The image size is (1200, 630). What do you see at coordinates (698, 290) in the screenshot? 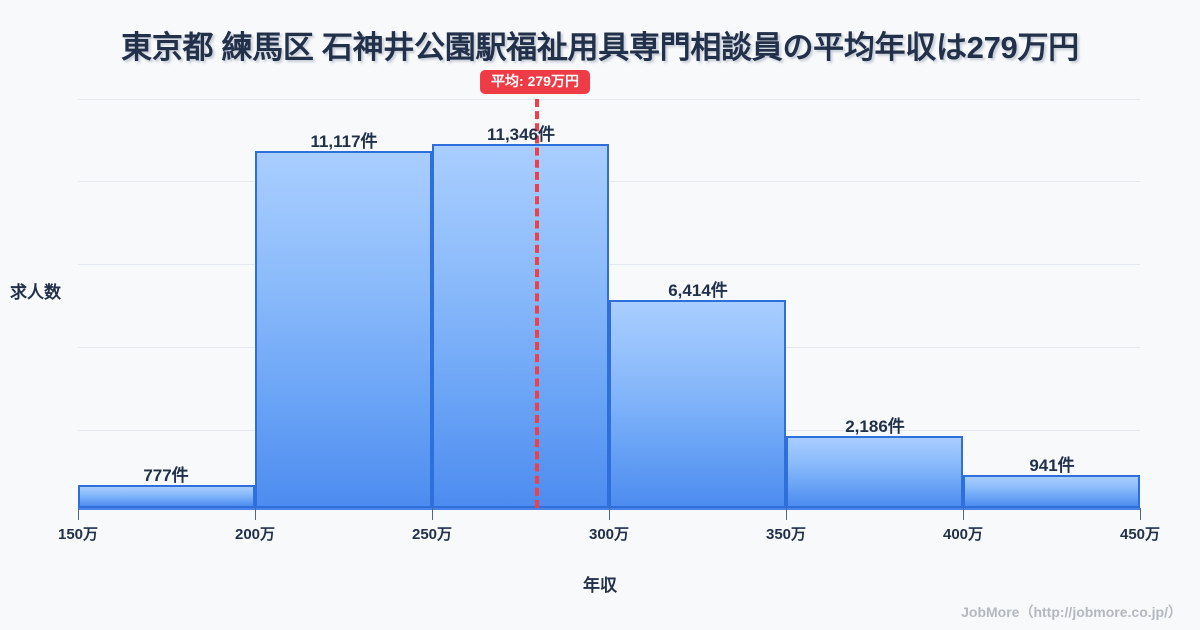
I see `bar-label-300-350: 6,414件` at bounding box center [698, 290].